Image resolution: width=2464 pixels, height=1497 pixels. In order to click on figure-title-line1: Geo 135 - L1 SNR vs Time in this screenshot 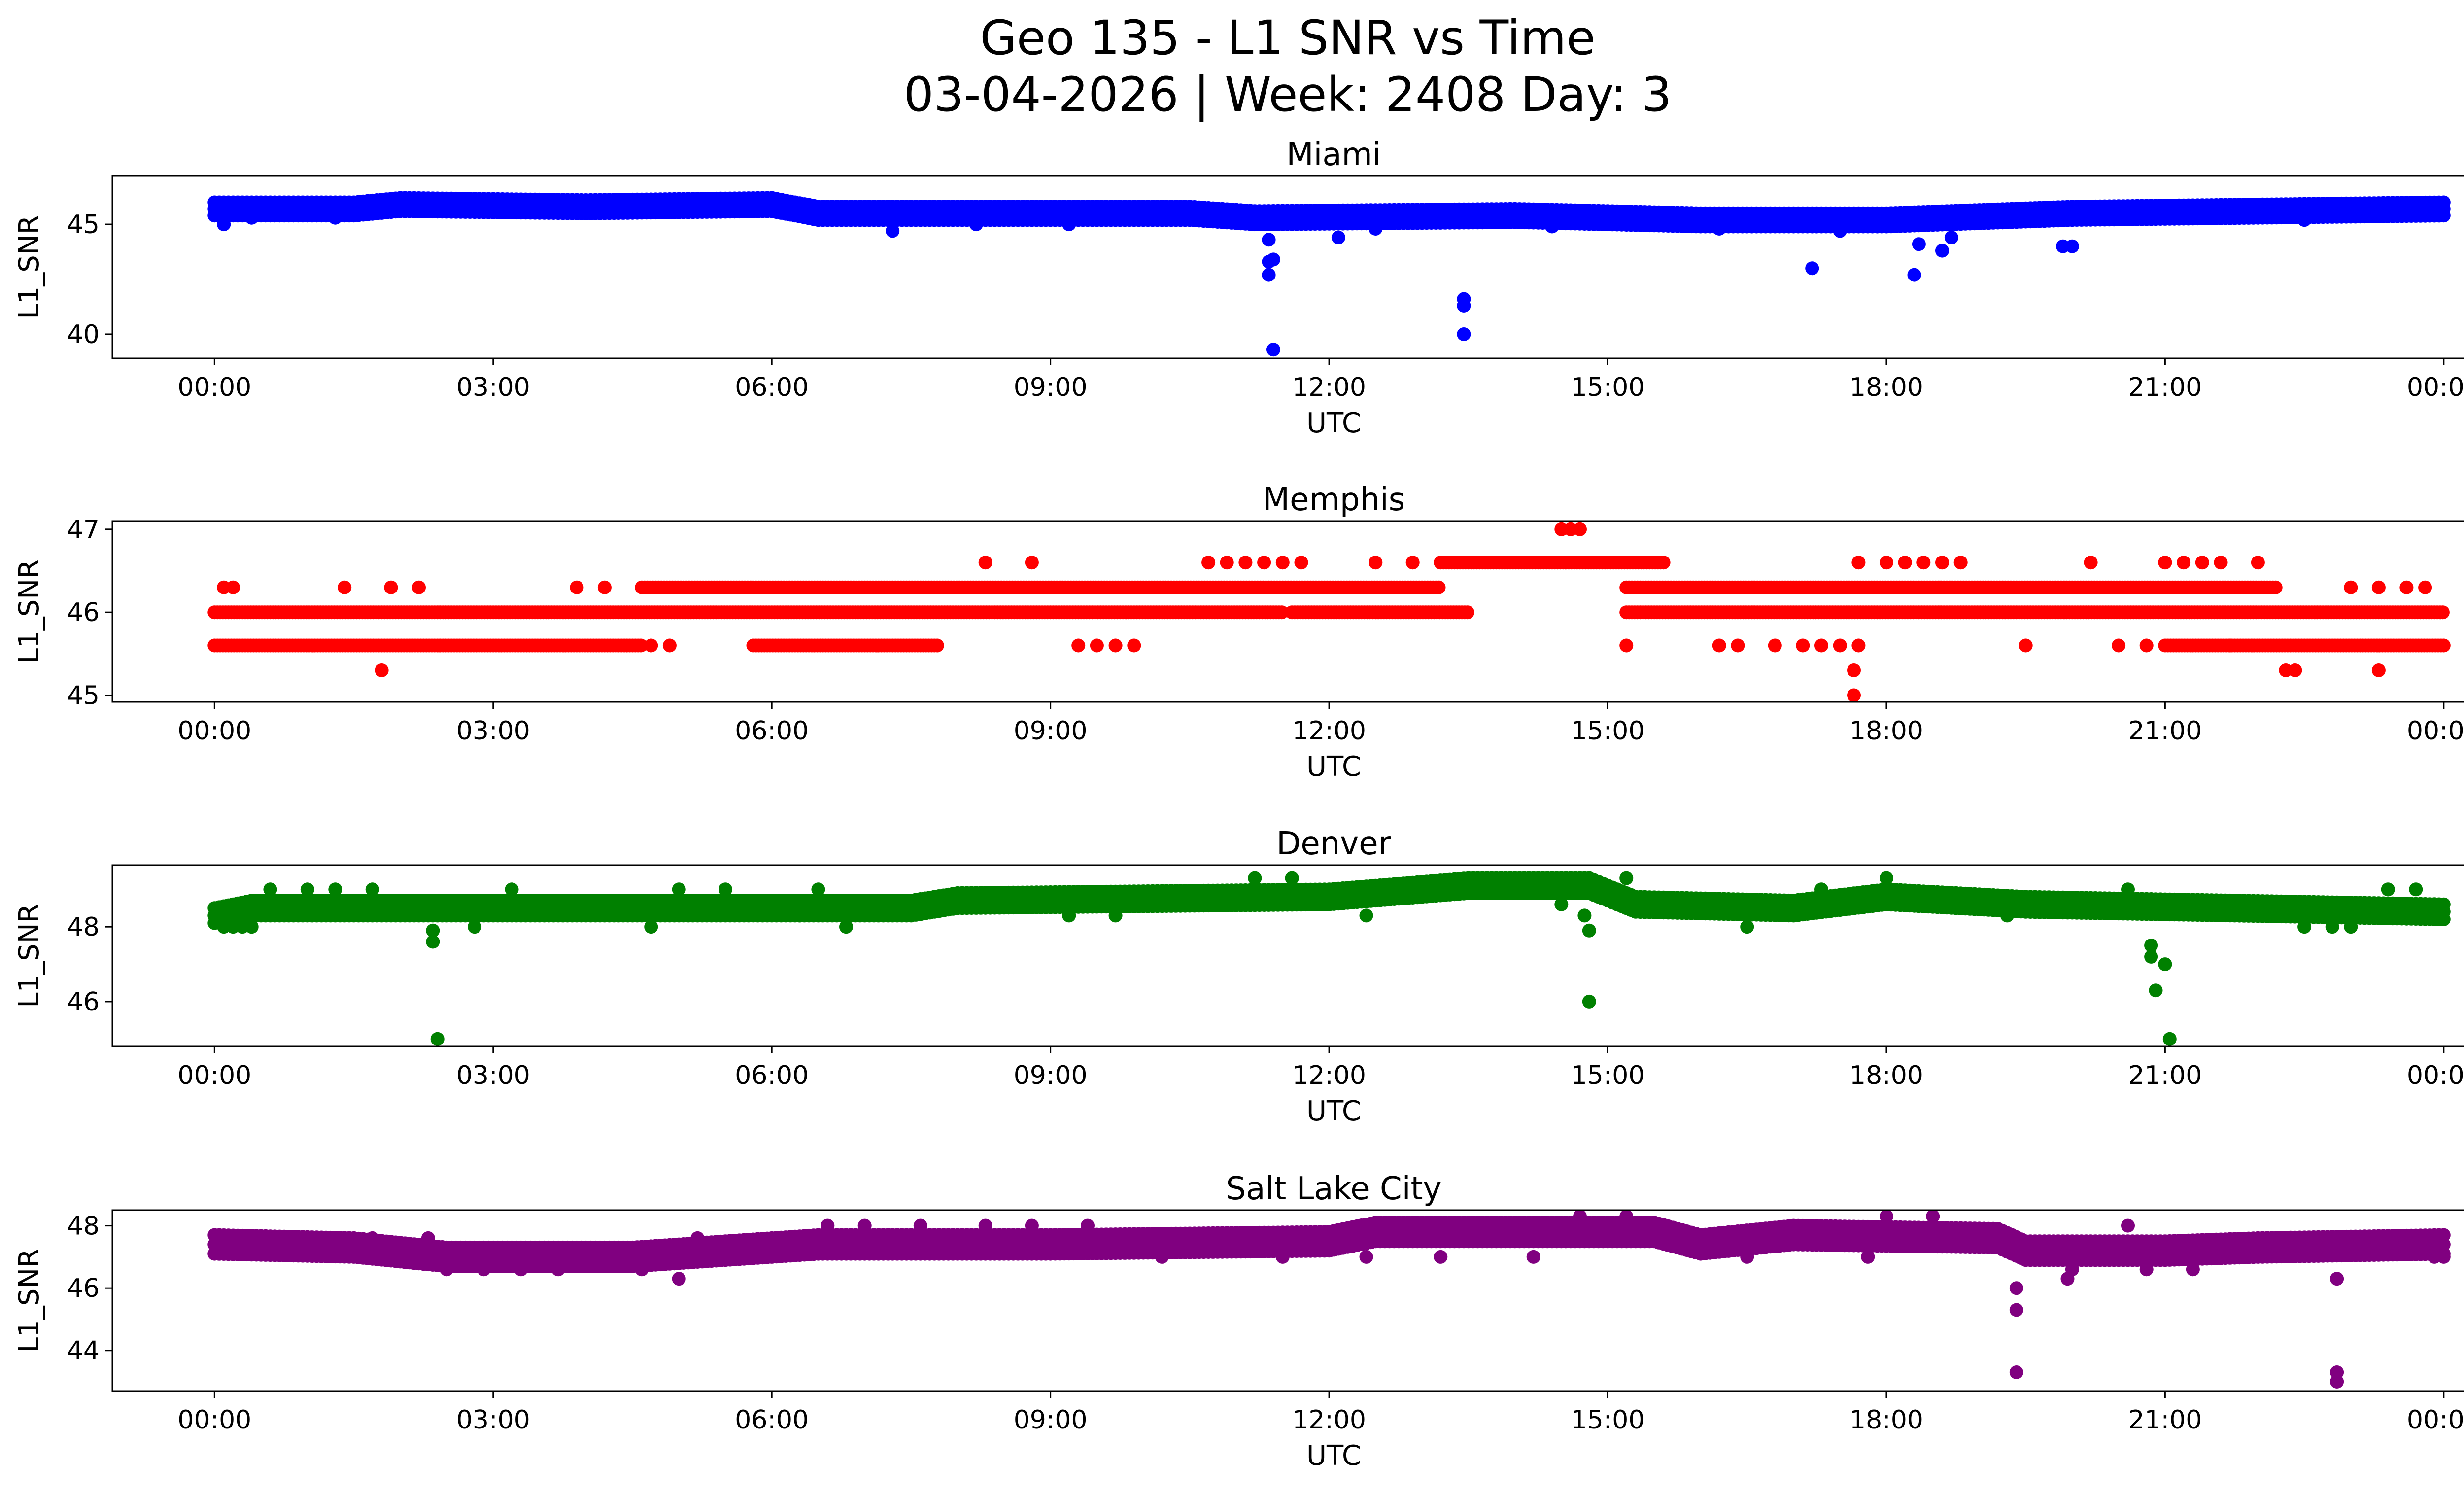, I will do `click(1288, 38)`.